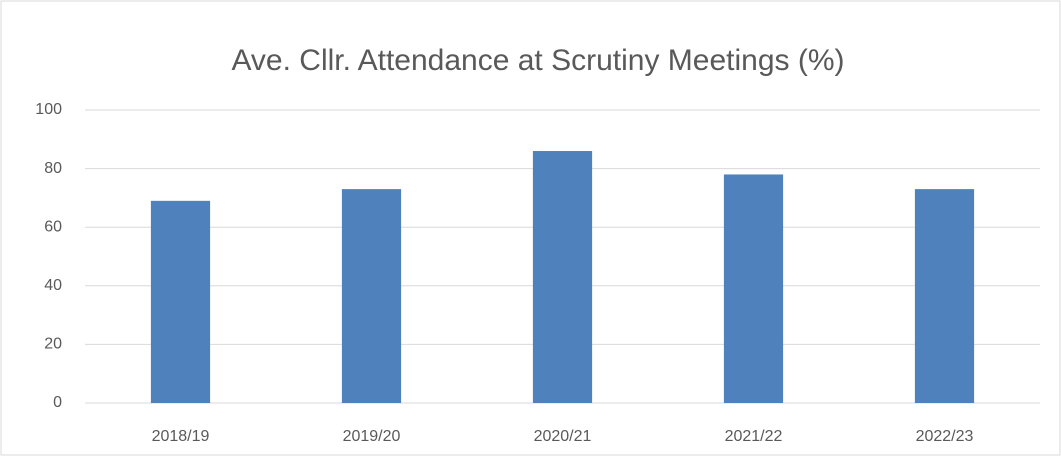 The width and height of the screenshot is (1061, 456). Describe the element at coordinates (945, 436) in the screenshot. I see `x-tick-label: 2022/23` at that location.